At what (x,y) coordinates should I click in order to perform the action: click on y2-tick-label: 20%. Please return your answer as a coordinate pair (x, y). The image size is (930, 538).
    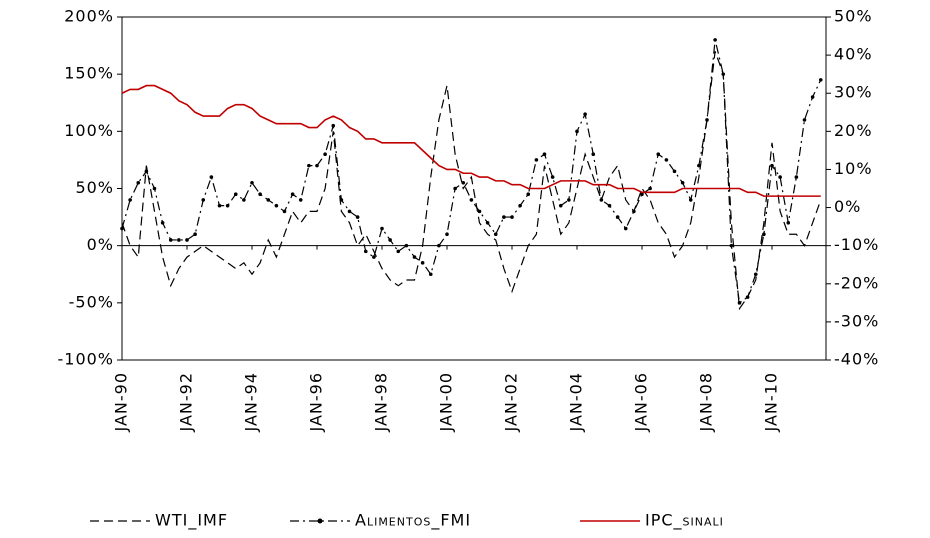
    Looking at the image, I should click on (853, 130).